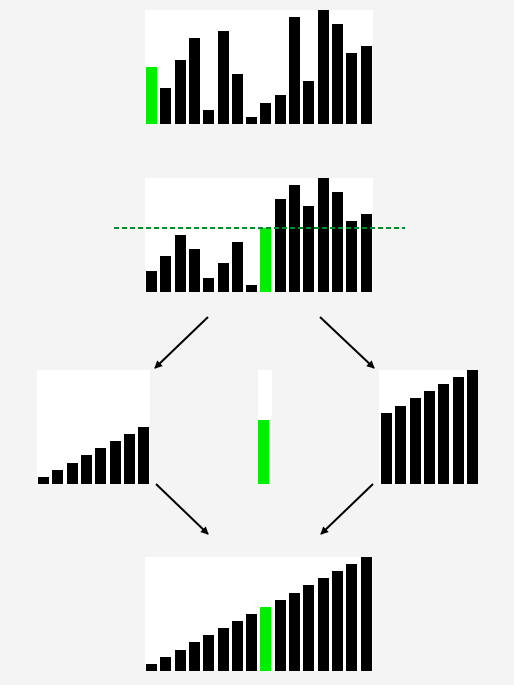  I want to click on left-subarray-panel, so click(93, 427).